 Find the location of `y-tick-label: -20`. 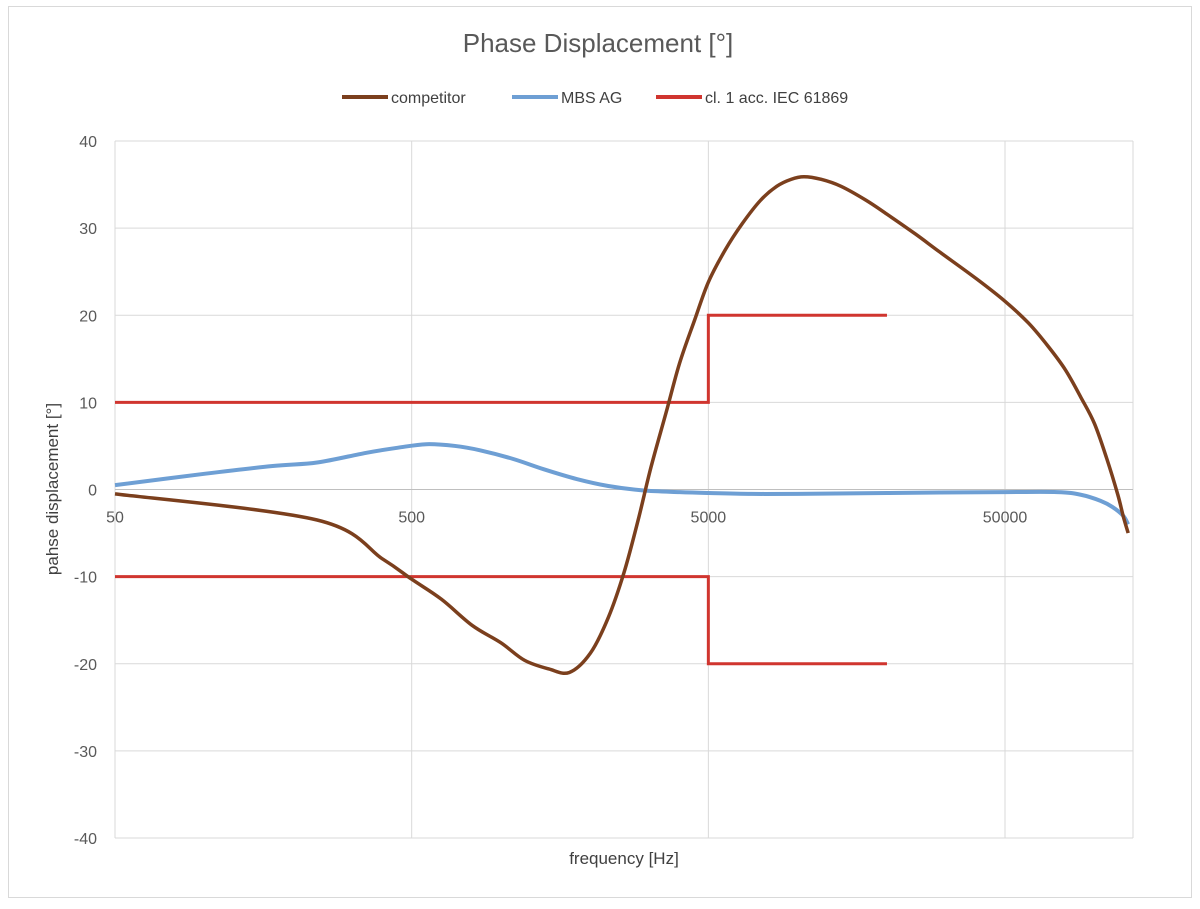

y-tick-label: -20 is located at coordinates (85, 665).